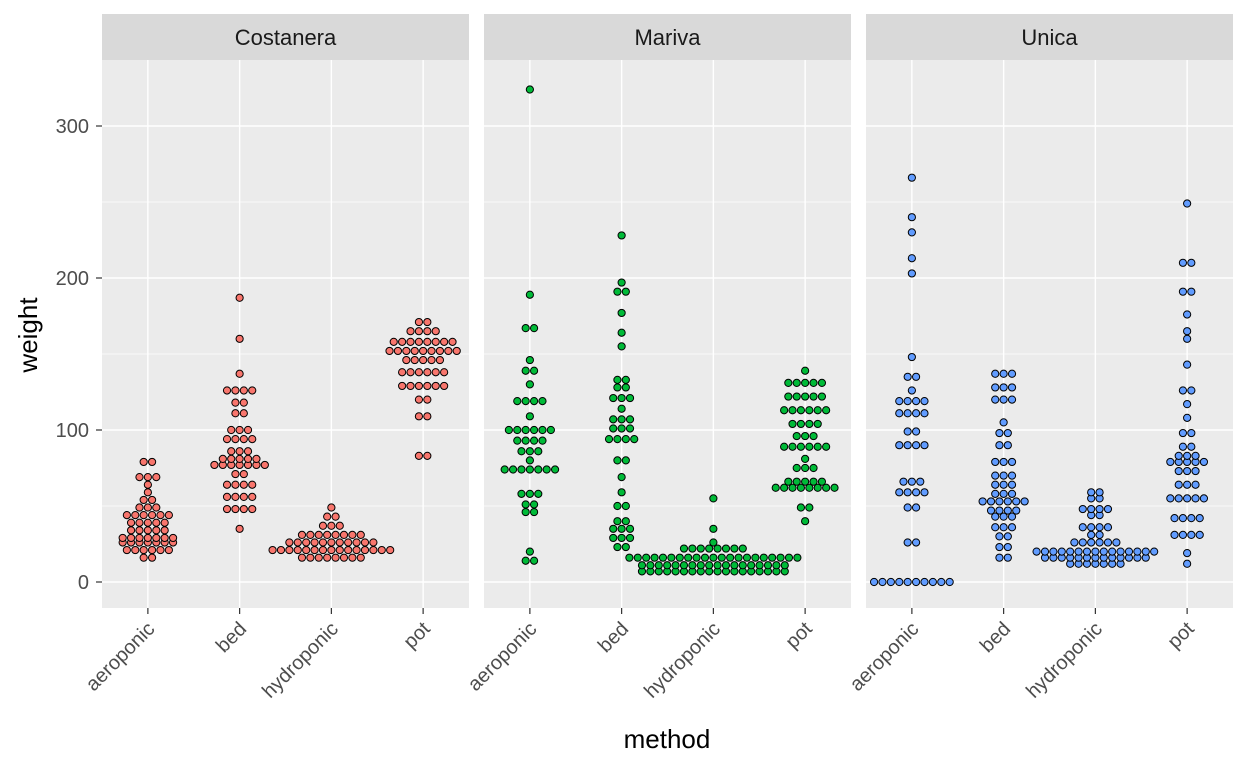 The width and height of the screenshot is (1248, 768). What do you see at coordinates (79, 355) in the screenshot?
I see `y-axis: 0 100 200 300` at bounding box center [79, 355].